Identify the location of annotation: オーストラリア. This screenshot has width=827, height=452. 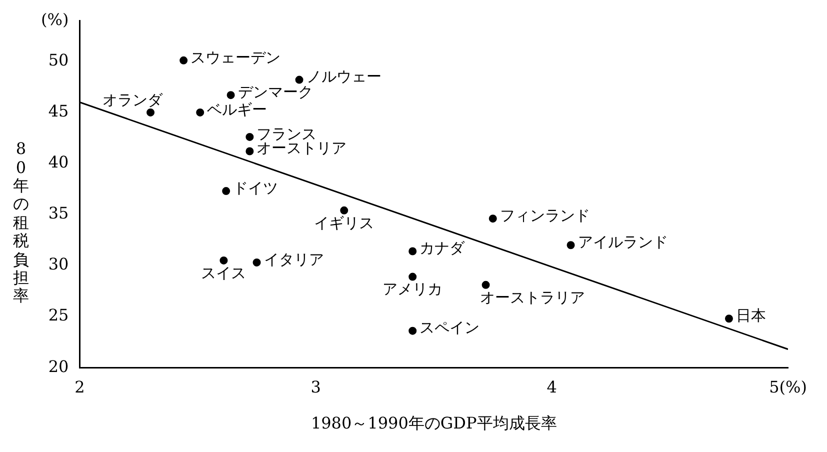
(532, 297).